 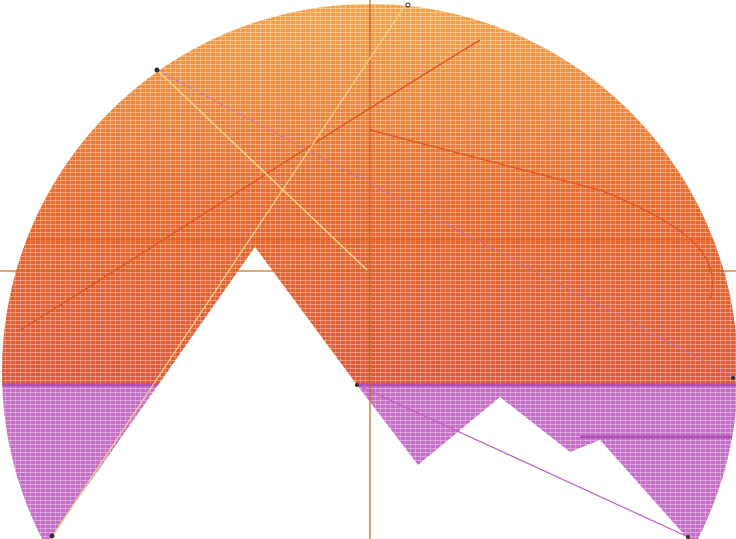 I want to click on ridge-line, so click(x=522, y=461).